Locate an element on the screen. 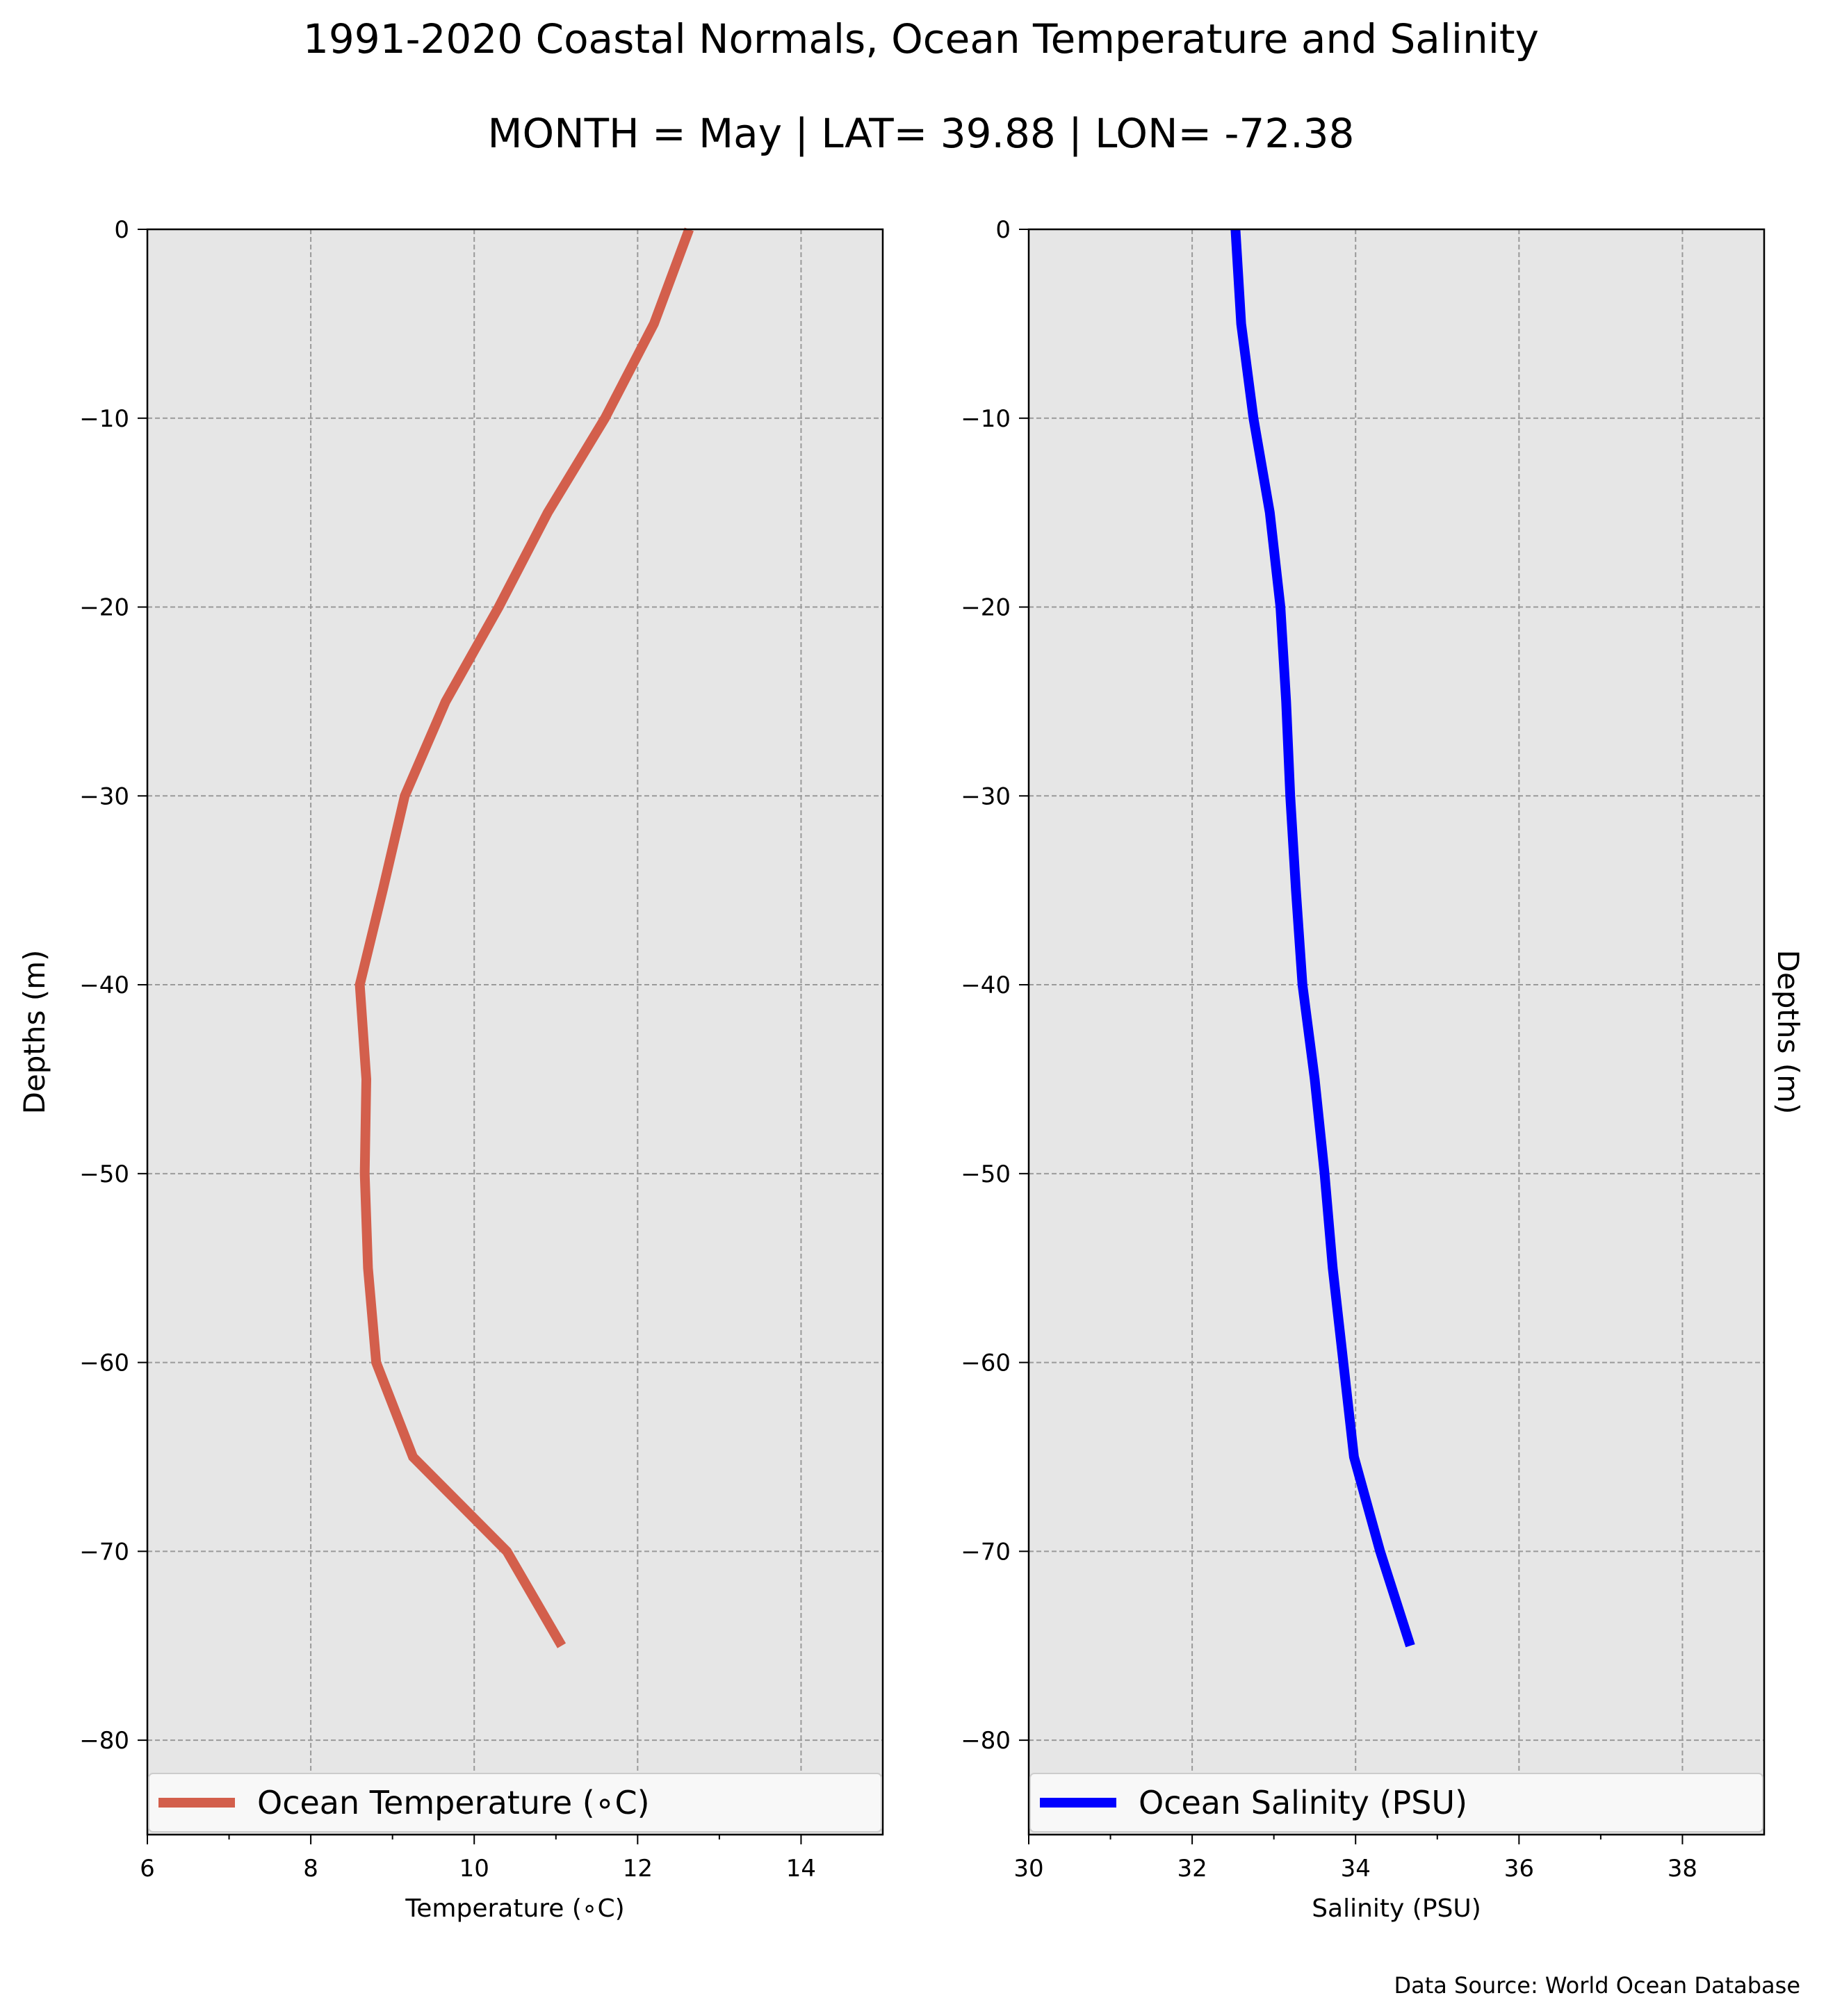  x-tick-label: 34 is located at coordinates (1356, 1869).